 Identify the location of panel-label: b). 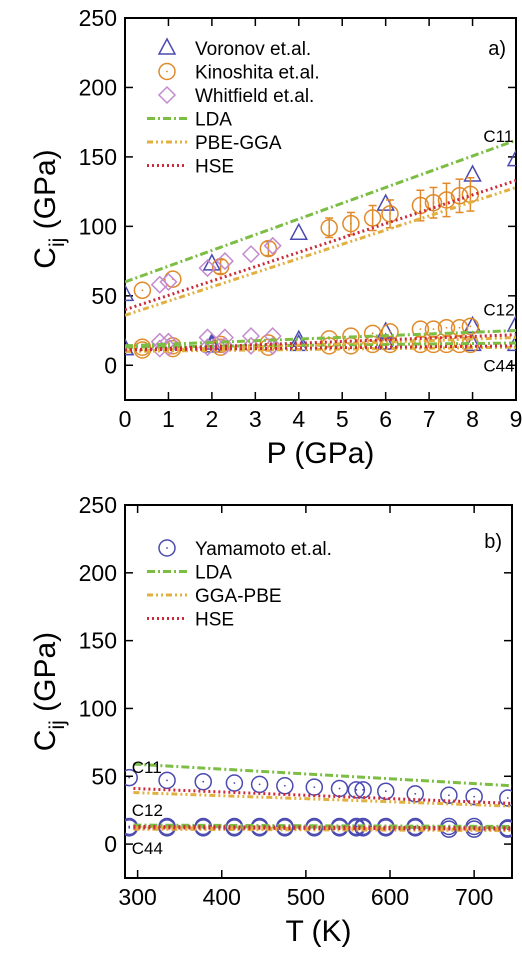
(493, 542).